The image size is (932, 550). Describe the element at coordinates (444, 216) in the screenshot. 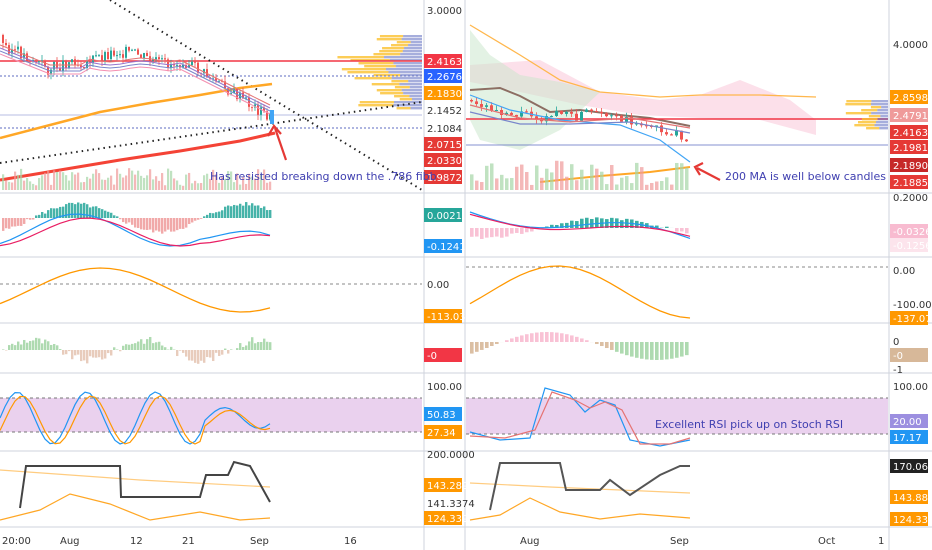

I see `left-macd-label: 0.0021` at that location.